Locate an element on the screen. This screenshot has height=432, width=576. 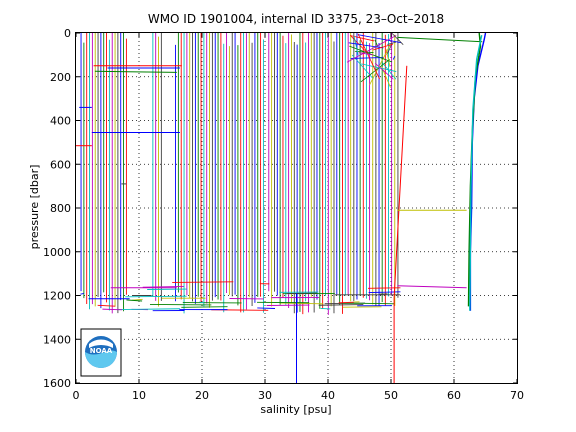
x-tick-label: 20 is located at coordinates (202, 395).